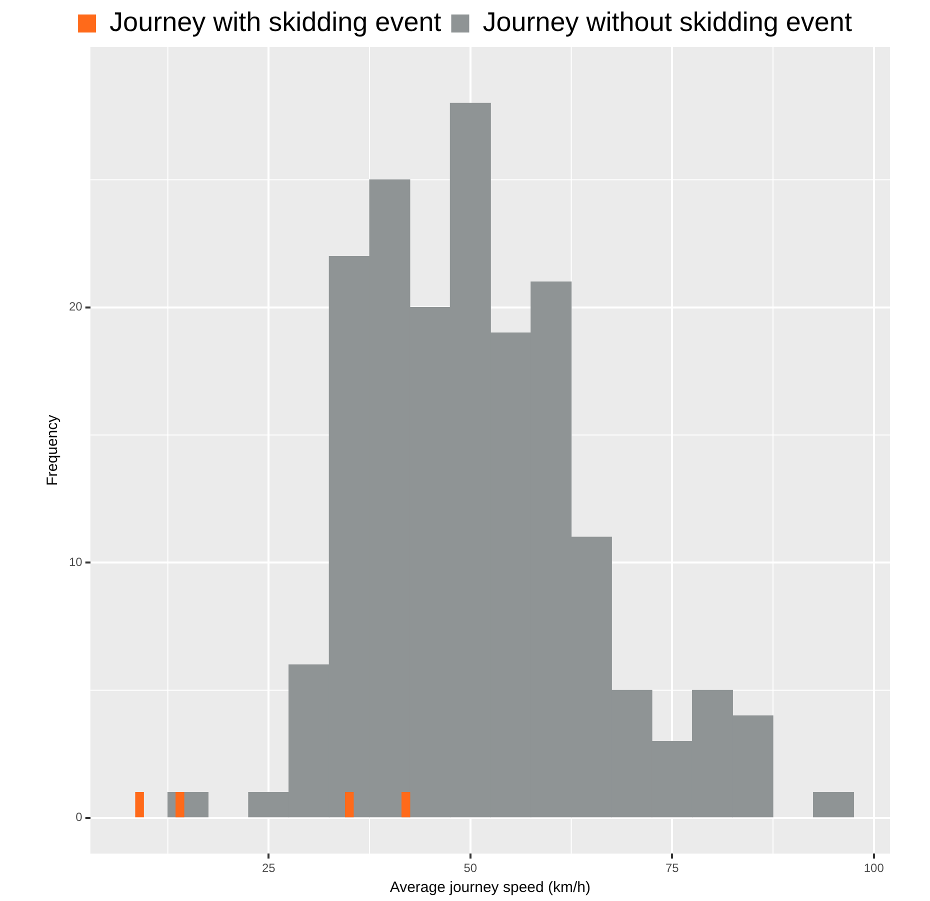 The width and height of the screenshot is (930, 901). Describe the element at coordinates (276, 21) in the screenshot. I see `legend-label: Journey with skidding event` at that location.